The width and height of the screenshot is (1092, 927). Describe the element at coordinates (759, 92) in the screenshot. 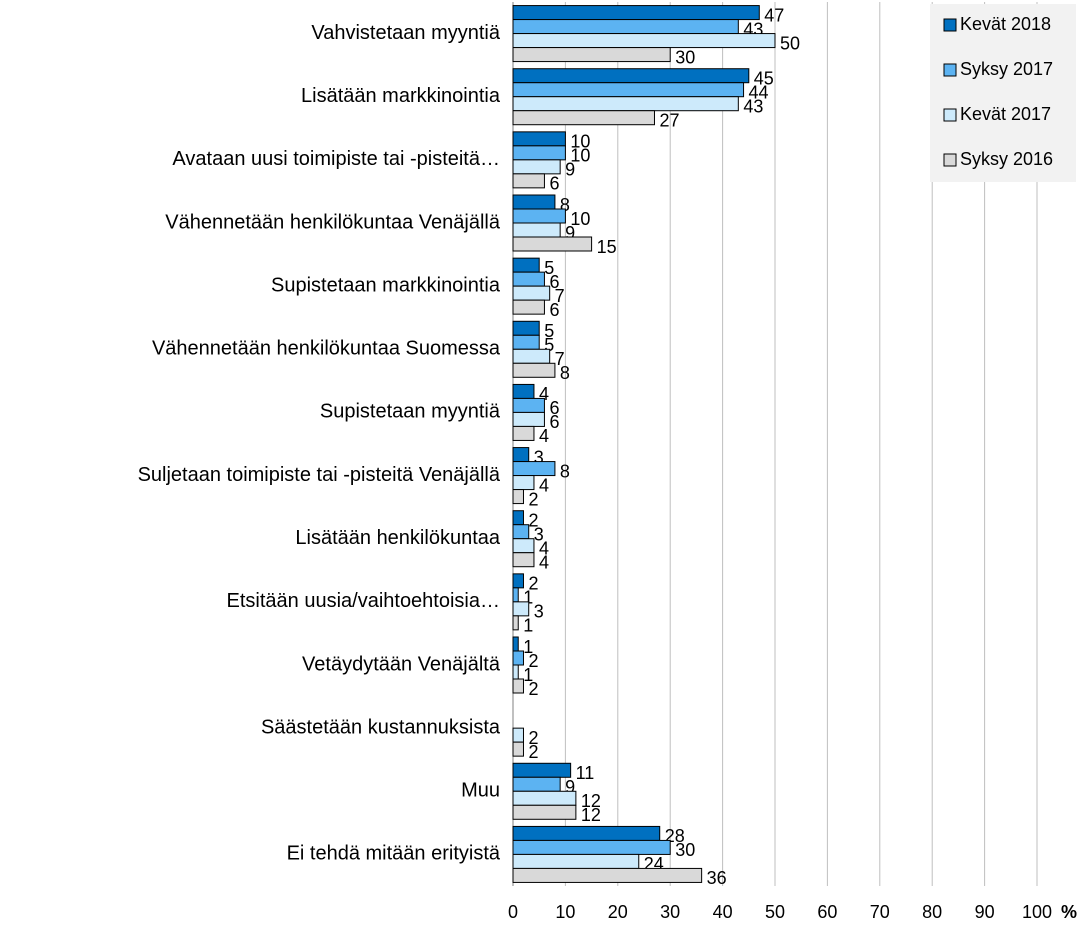

I see `value-label: 44` at that location.